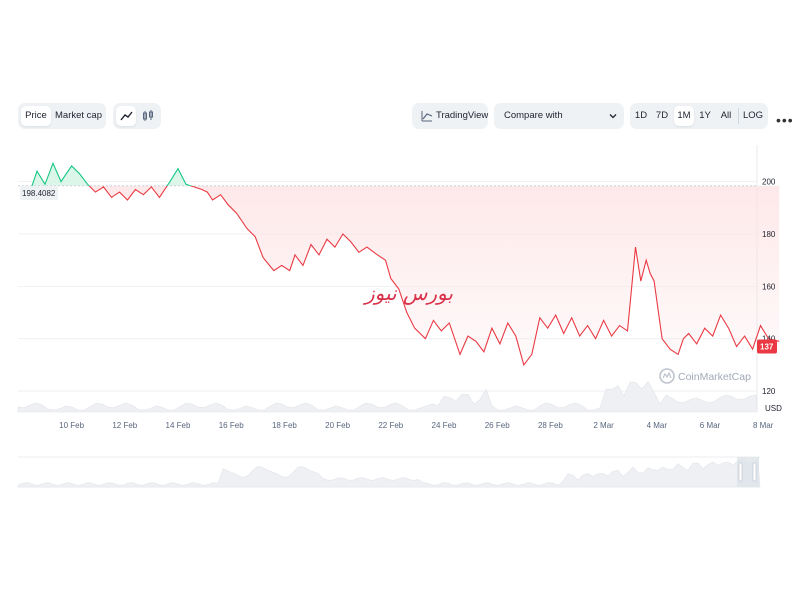  Describe the element at coordinates (178, 425) in the screenshot. I see `x-tick-label: 14 Feb` at that location.